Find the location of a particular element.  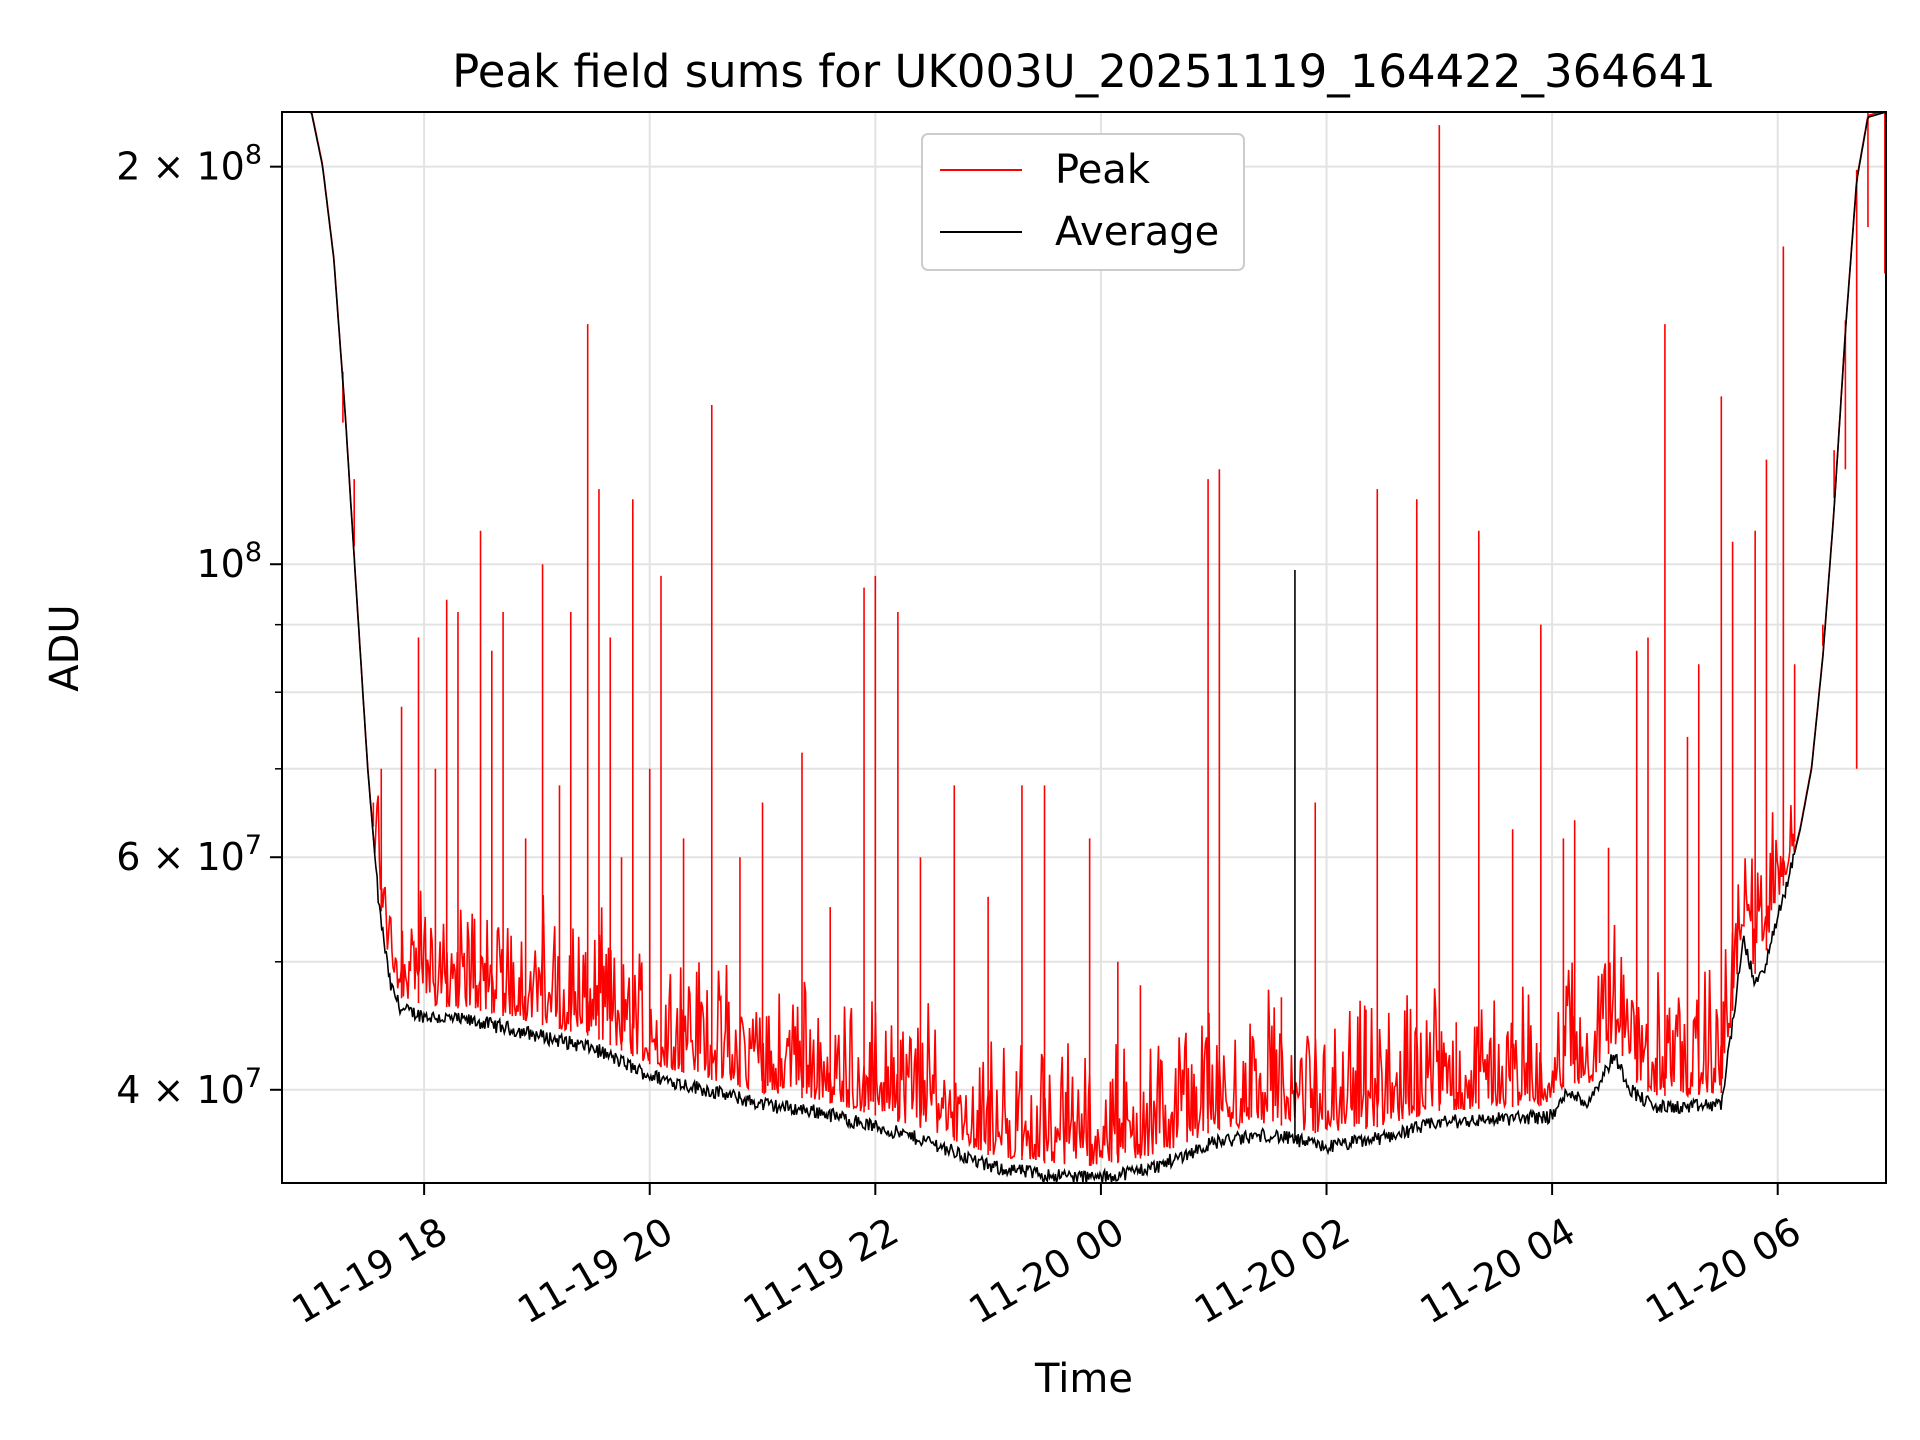

legend: Peak Average is located at coordinates (1083, 202).